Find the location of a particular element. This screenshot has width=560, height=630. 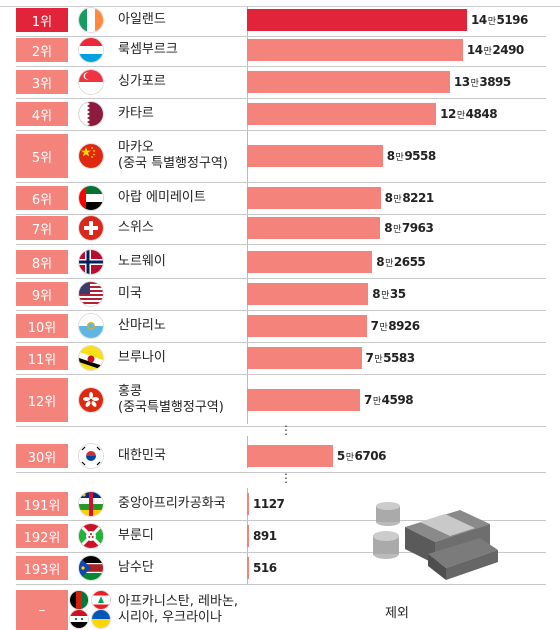

data-label: 7 만 4598 is located at coordinates (389, 400).